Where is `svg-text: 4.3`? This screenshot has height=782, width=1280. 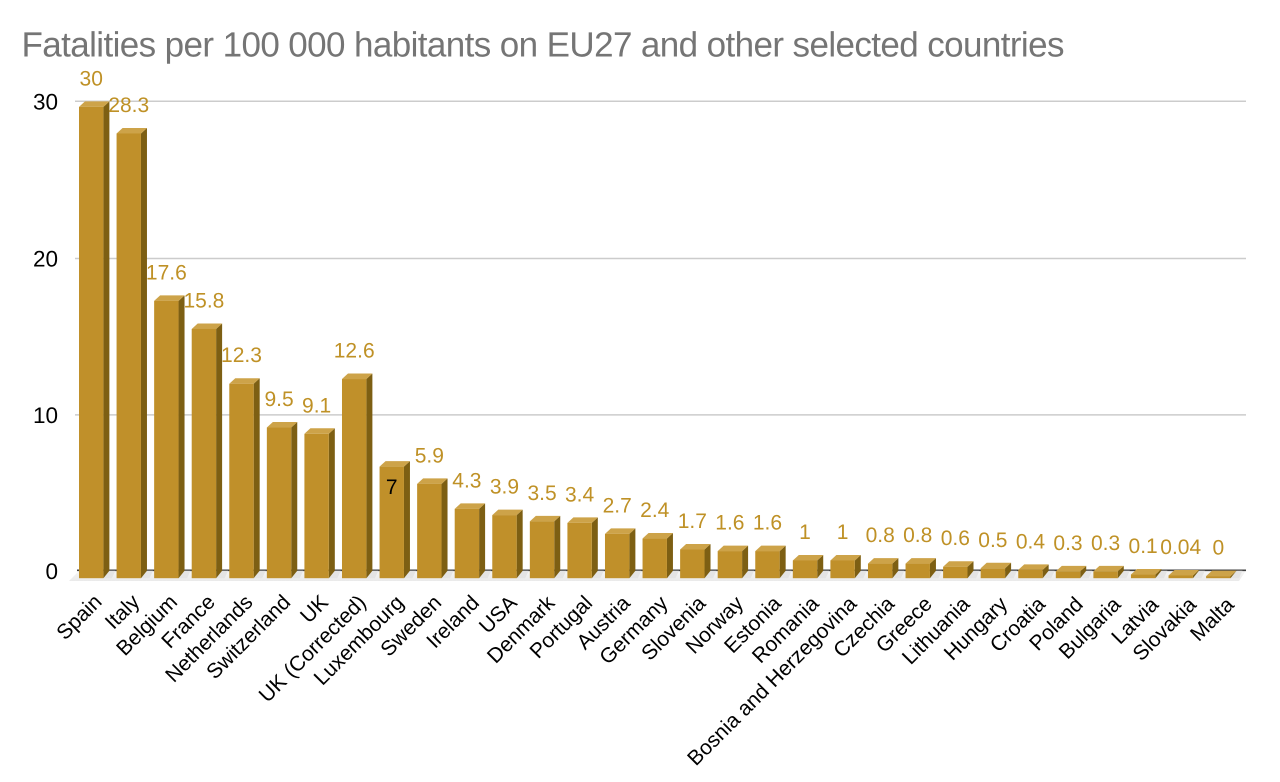
svg-text: 4.3 is located at coordinates (466, 480).